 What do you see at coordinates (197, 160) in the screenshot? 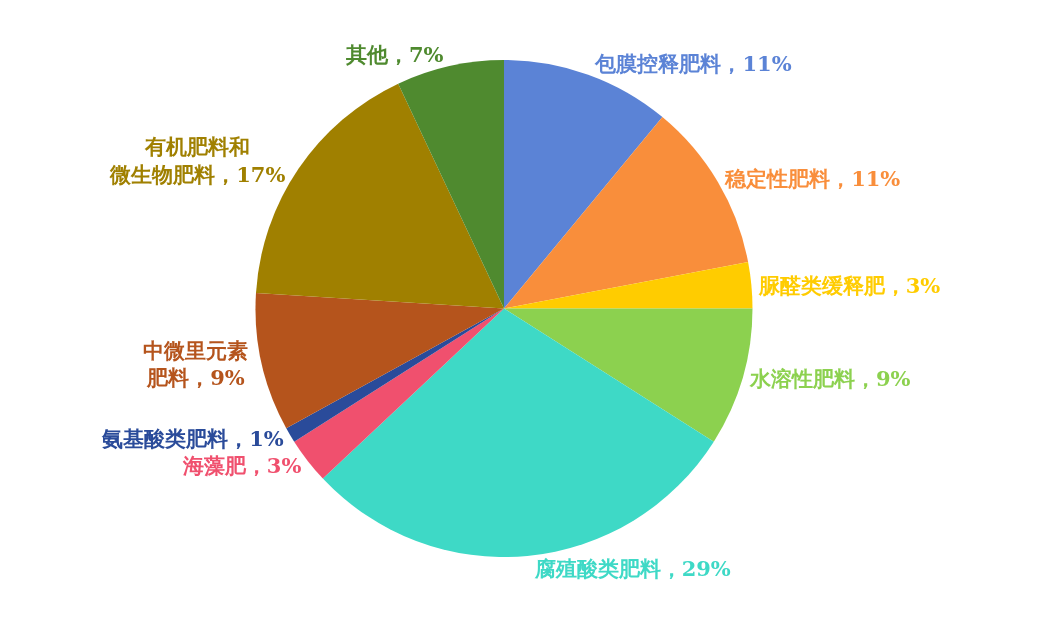
I see `slice-label: 有机肥料和微生物肥料，17%` at bounding box center [197, 160].